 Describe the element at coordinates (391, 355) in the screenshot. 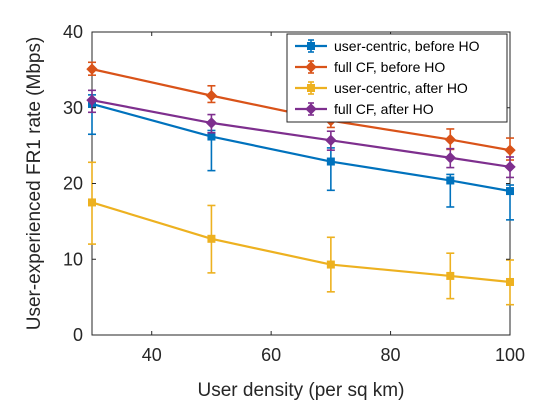

I see `x-tick-label: 80` at that location.